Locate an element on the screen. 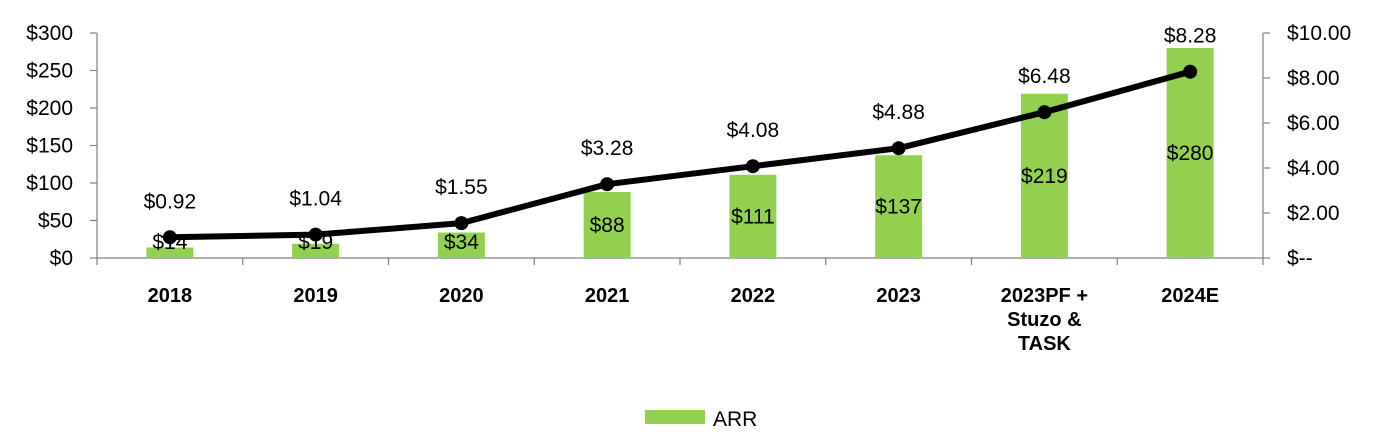 Image resolution: width=1391 pixels, height=440 pixels. line-data-label: $3.28 is located at coordinates (607, 148).